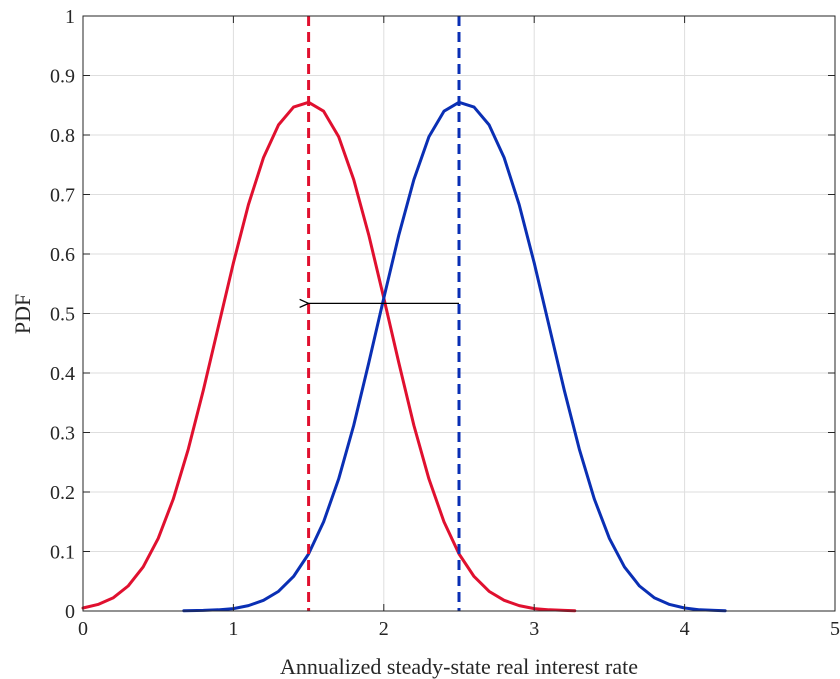 Image resolution: width=840 pixels, height=679 pixels. What do you see at coordinates (62, 434) in the screenshot?
I see `y-tick-label: 0.3` at bounding box center [62, 434].